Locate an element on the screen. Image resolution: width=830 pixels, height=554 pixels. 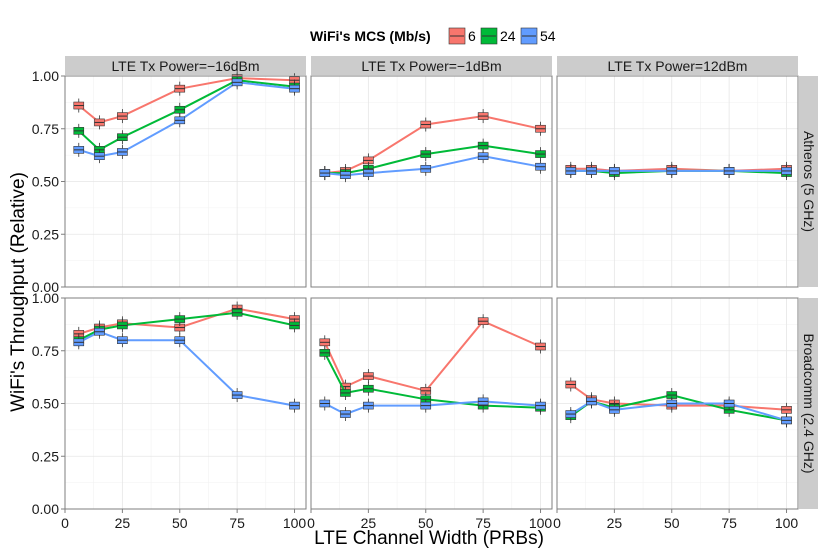
legend-label-6: 6 is located at coordinates (472, 36).